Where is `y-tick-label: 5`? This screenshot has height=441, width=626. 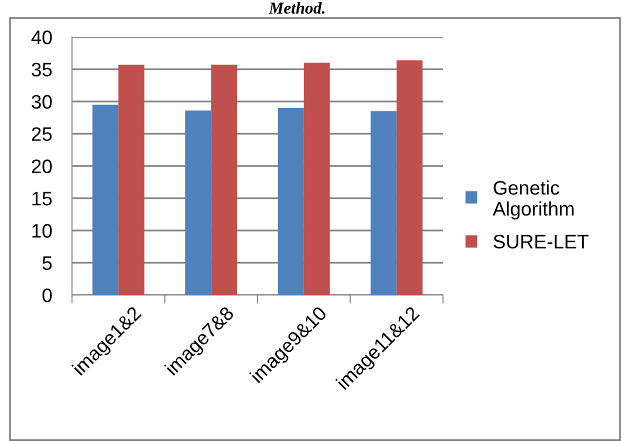 y-tick-label: 5 is located at coordinates (47, 263).